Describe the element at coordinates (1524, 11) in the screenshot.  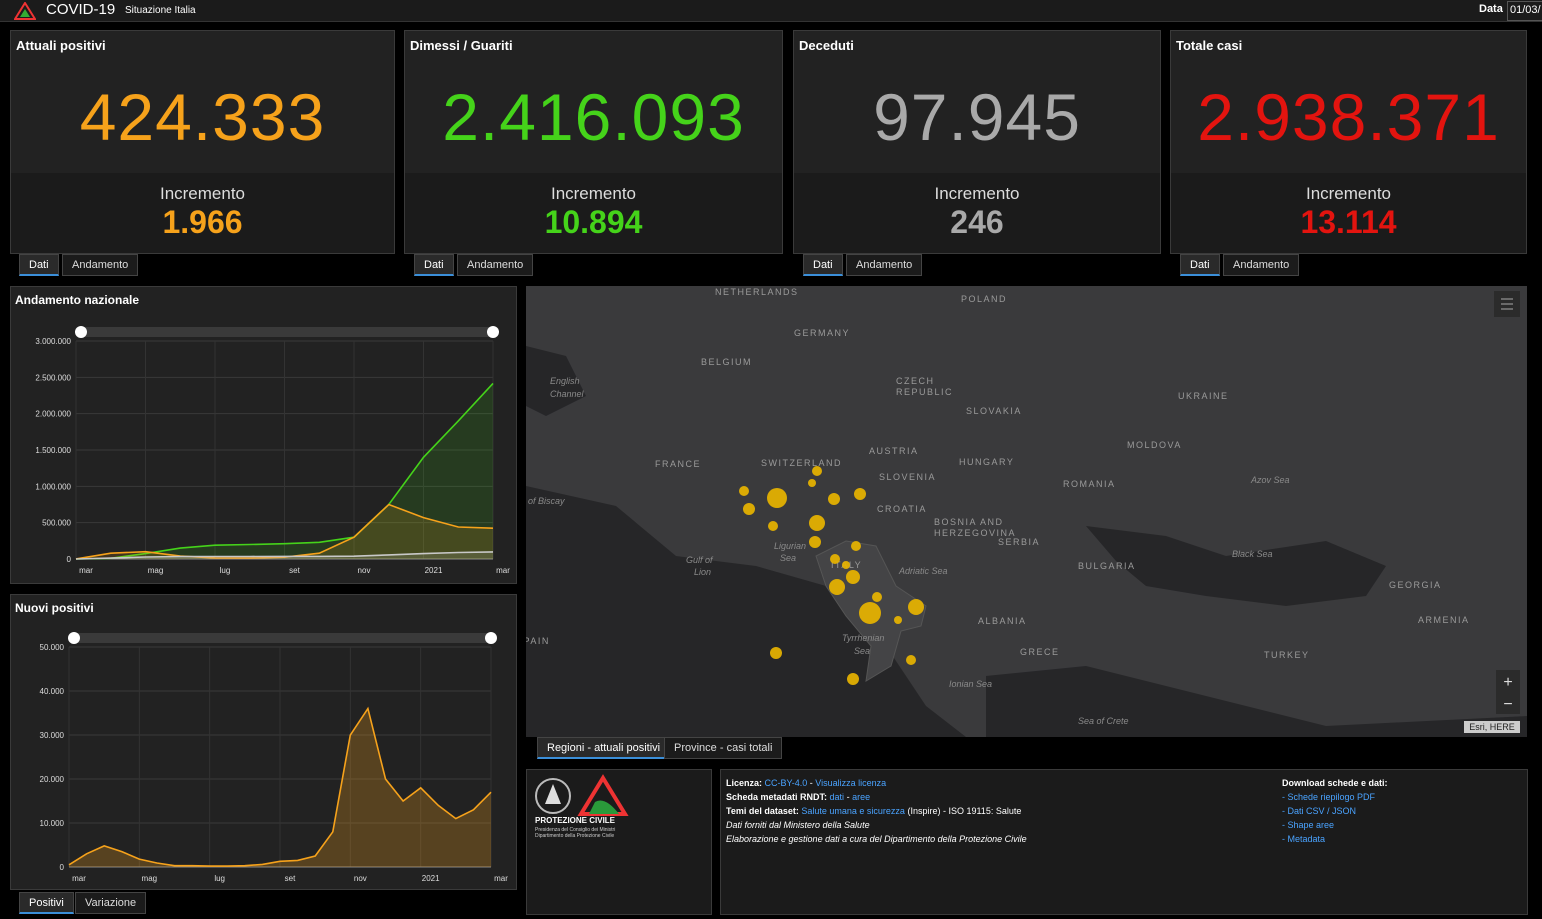
I see `date-input: 01/03/` at that location.